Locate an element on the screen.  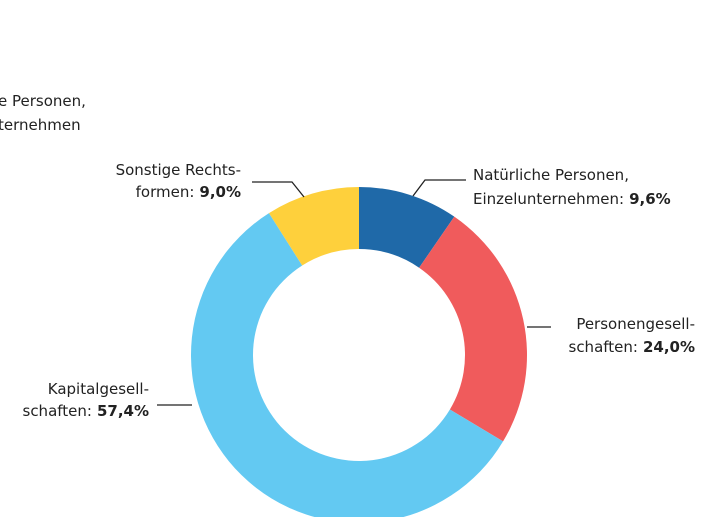
segment-label: schaften: 57,4% is located at coordinates (86, 411).